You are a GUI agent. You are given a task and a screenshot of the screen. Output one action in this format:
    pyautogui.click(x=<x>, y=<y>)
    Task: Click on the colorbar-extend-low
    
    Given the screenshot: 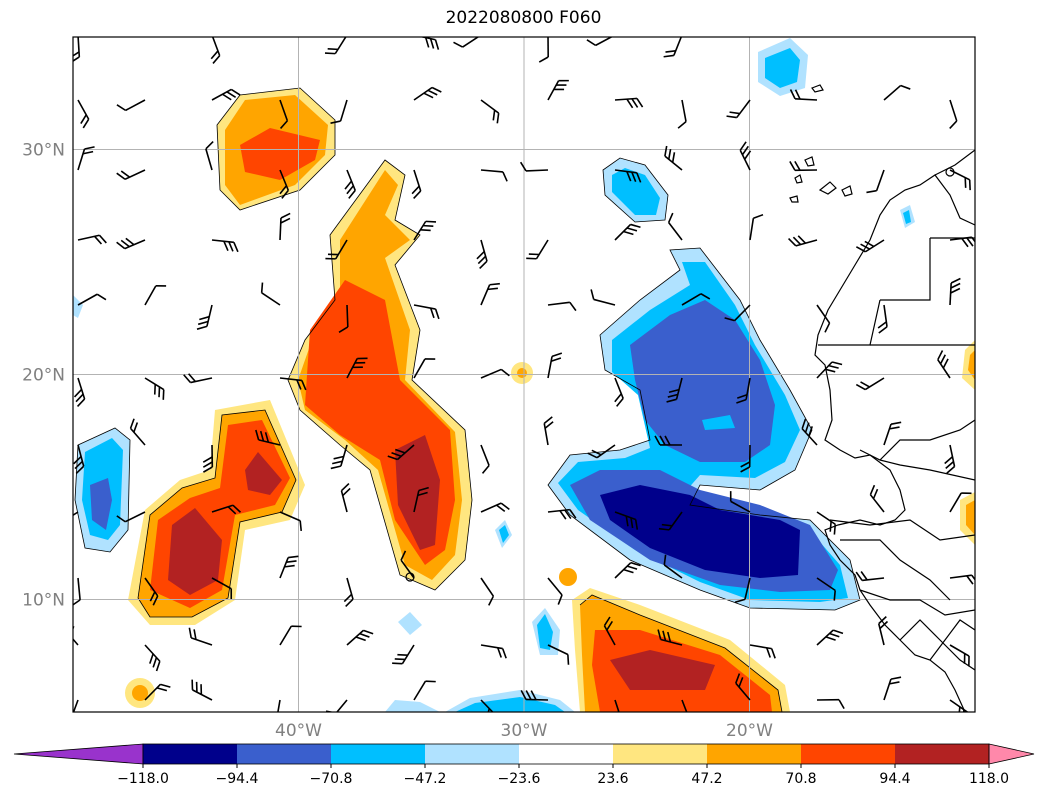 What is the action you would take?
    pyautogui.click(x=78, y=754)
    